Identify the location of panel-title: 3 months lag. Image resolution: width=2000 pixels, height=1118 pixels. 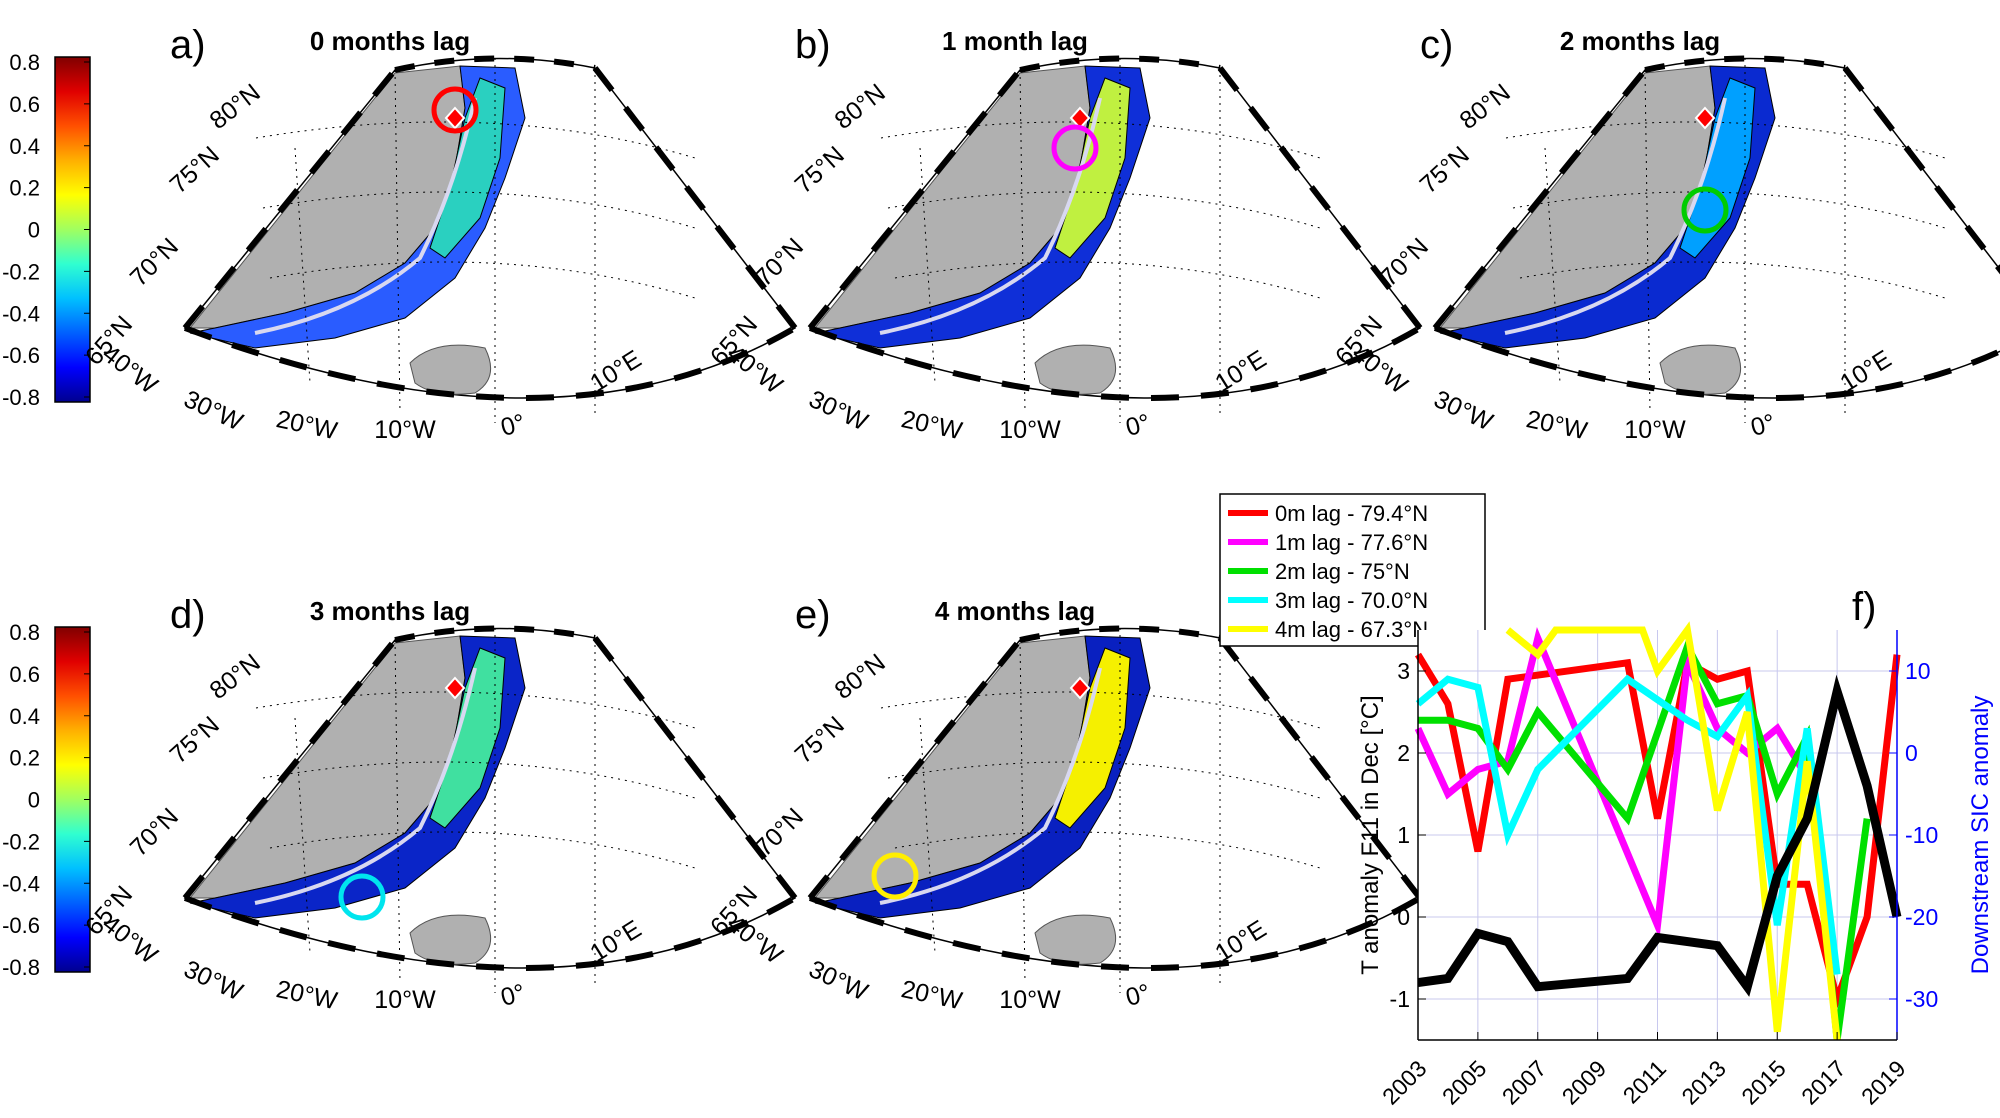
(390, 611).